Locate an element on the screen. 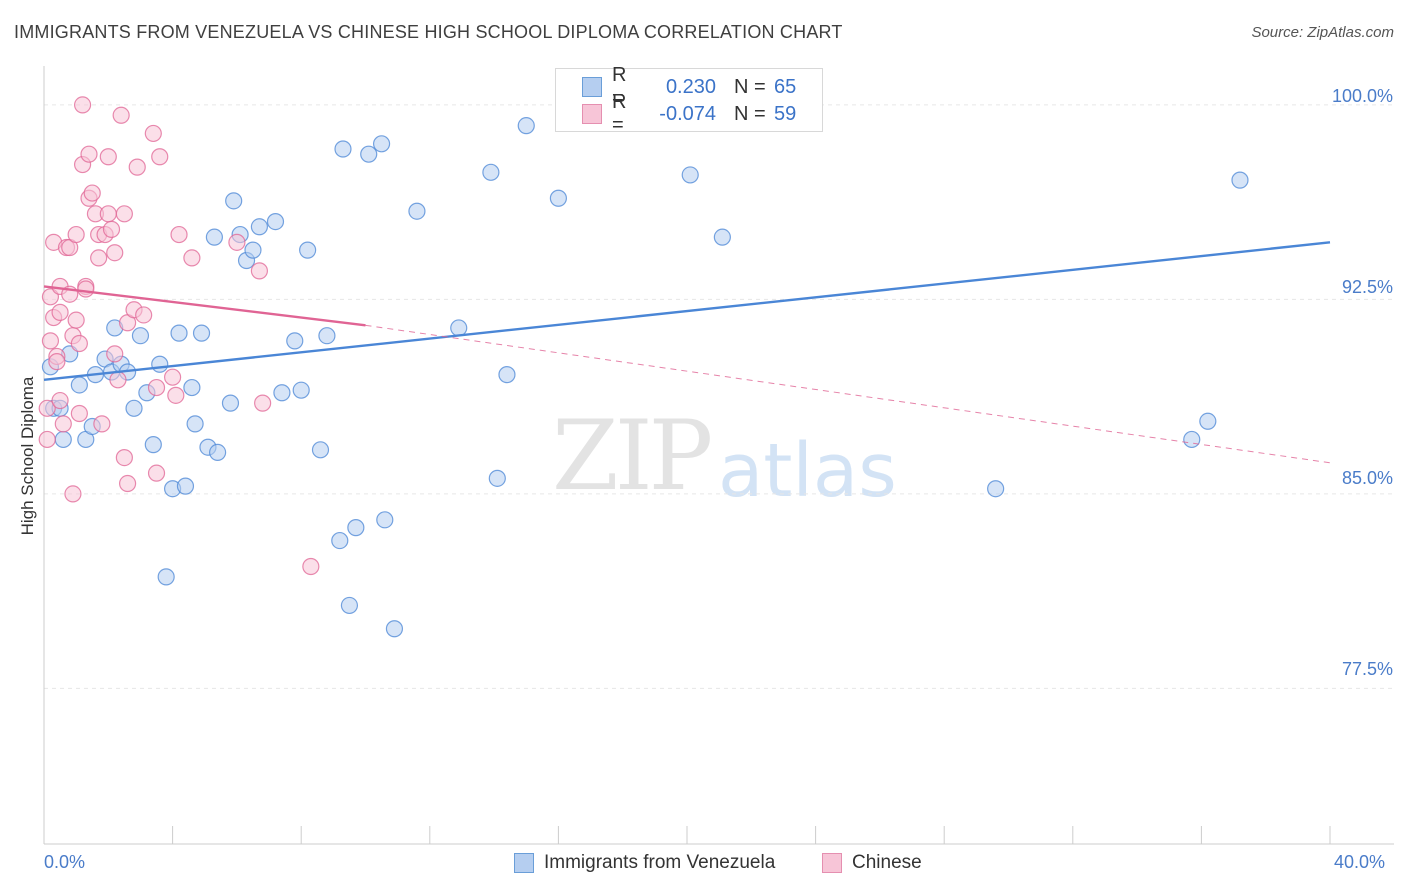  venezuela-trend-line is located at coordinates (687, 311).